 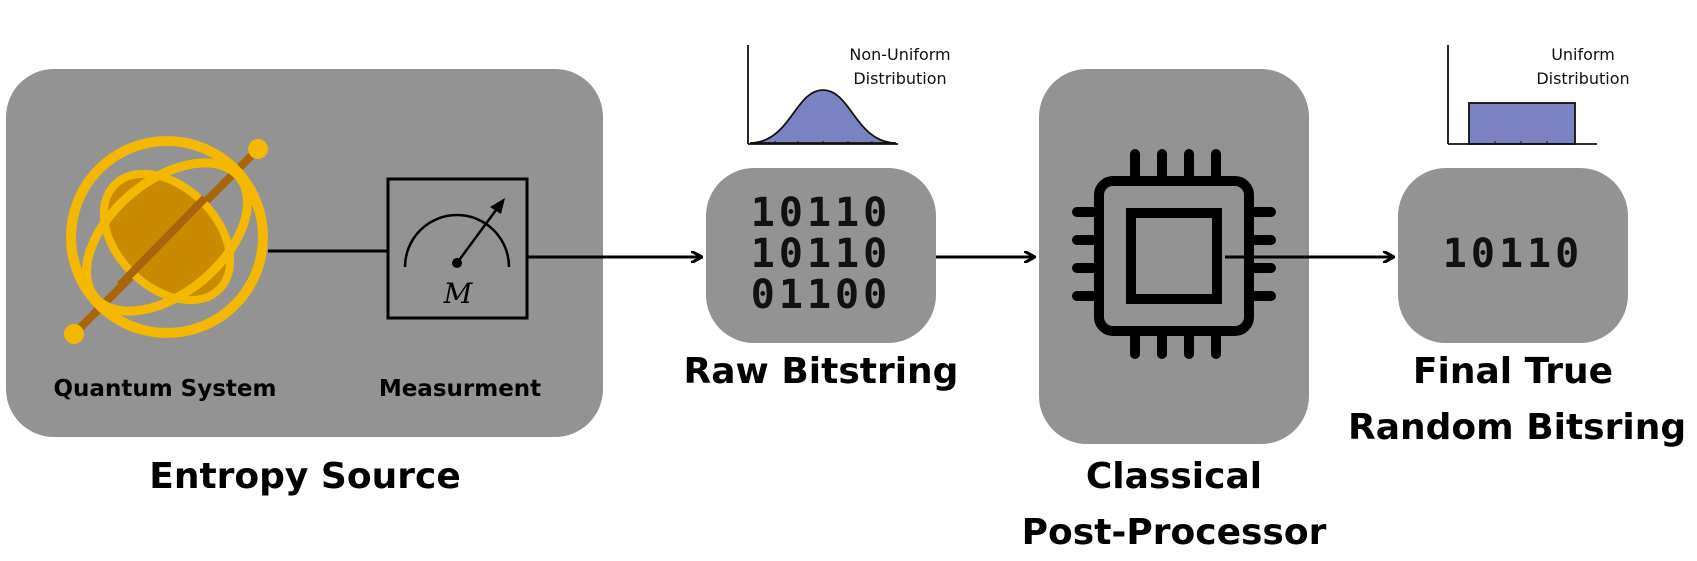 I want to click on final-bitstring-title-2: Random Bitsring, so click(x=1517, y=427).